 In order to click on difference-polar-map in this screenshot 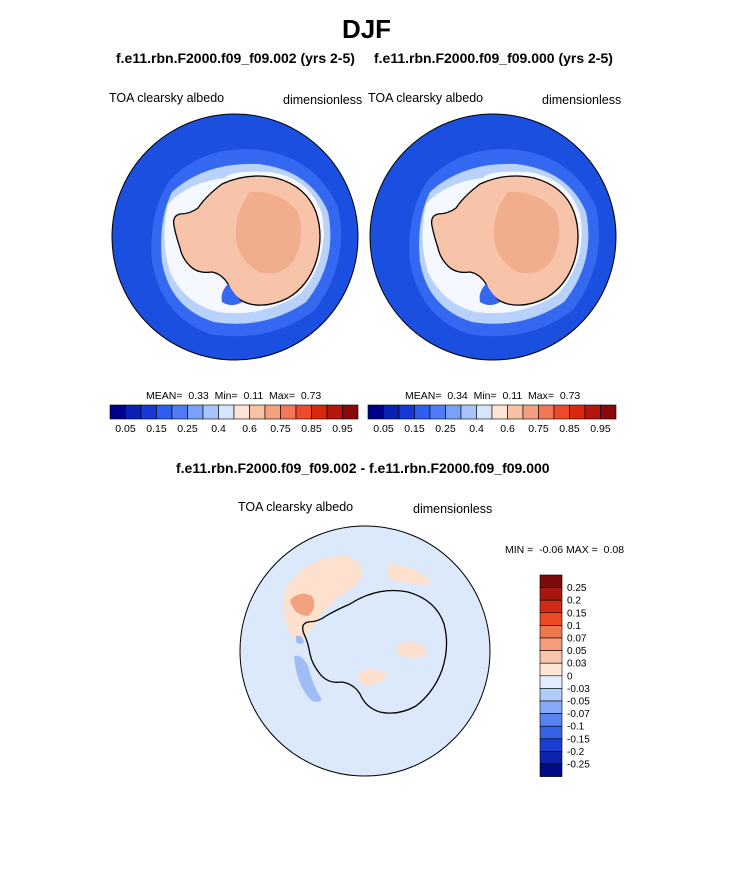, I will do `click(365, 651)`.